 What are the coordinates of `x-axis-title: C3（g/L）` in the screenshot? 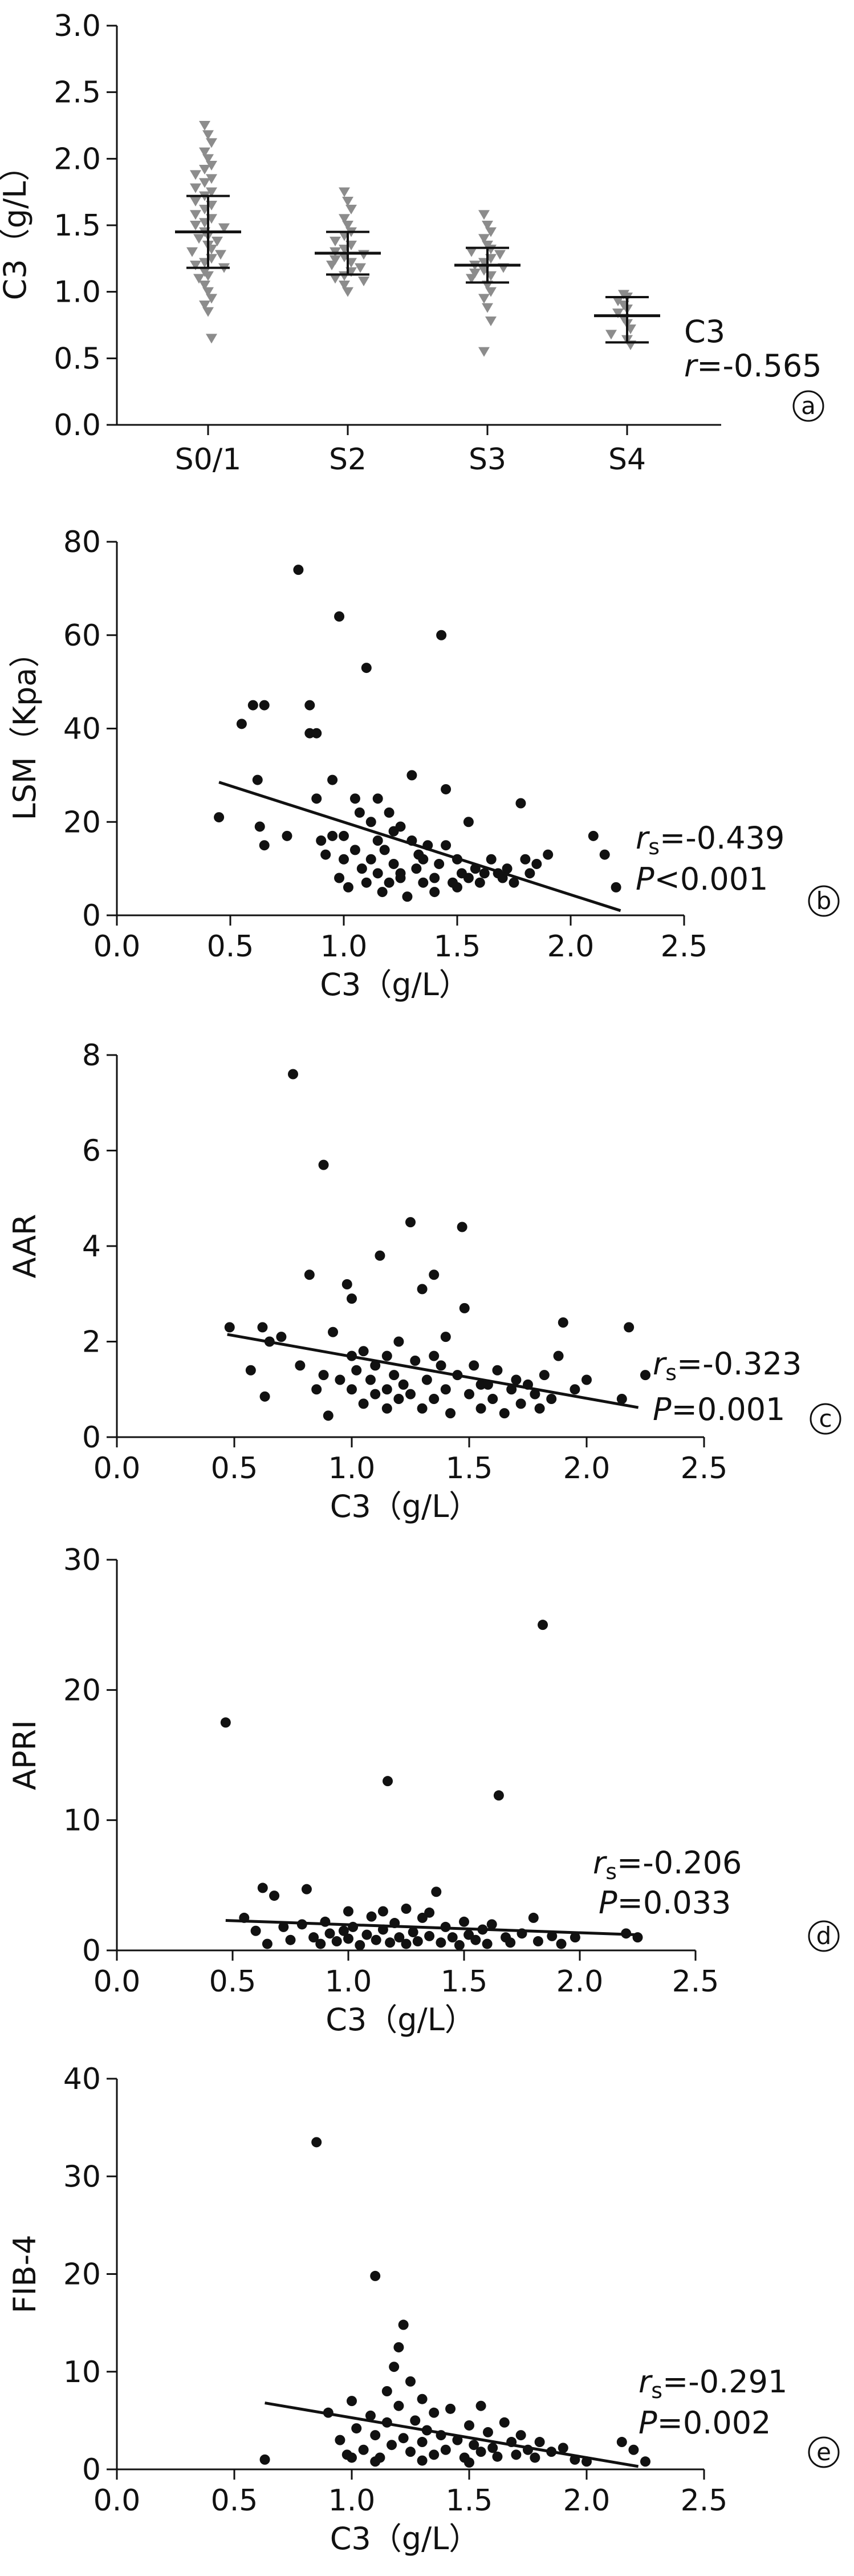 It's located at (400, 2020).